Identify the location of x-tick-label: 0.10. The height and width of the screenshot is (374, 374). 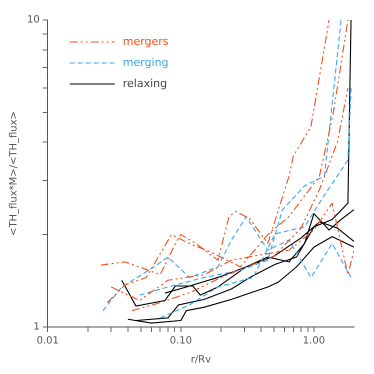
(181, 341).